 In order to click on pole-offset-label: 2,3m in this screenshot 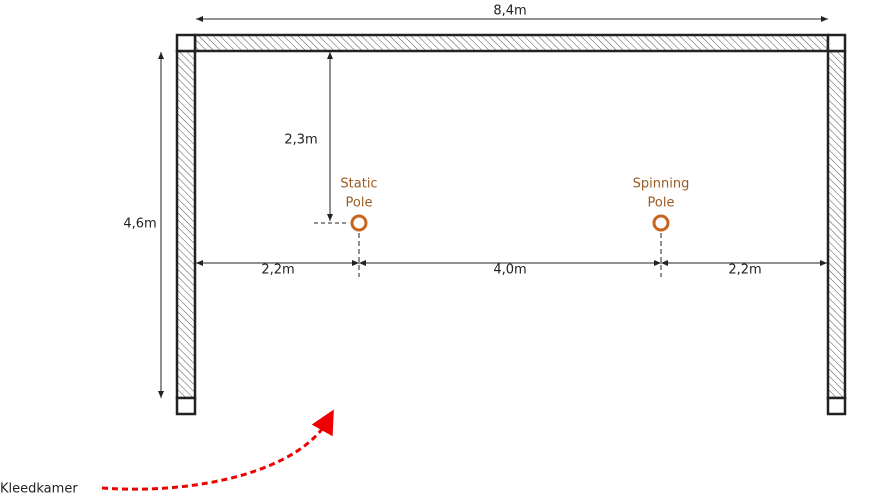, I will do `click(300, 140)`.